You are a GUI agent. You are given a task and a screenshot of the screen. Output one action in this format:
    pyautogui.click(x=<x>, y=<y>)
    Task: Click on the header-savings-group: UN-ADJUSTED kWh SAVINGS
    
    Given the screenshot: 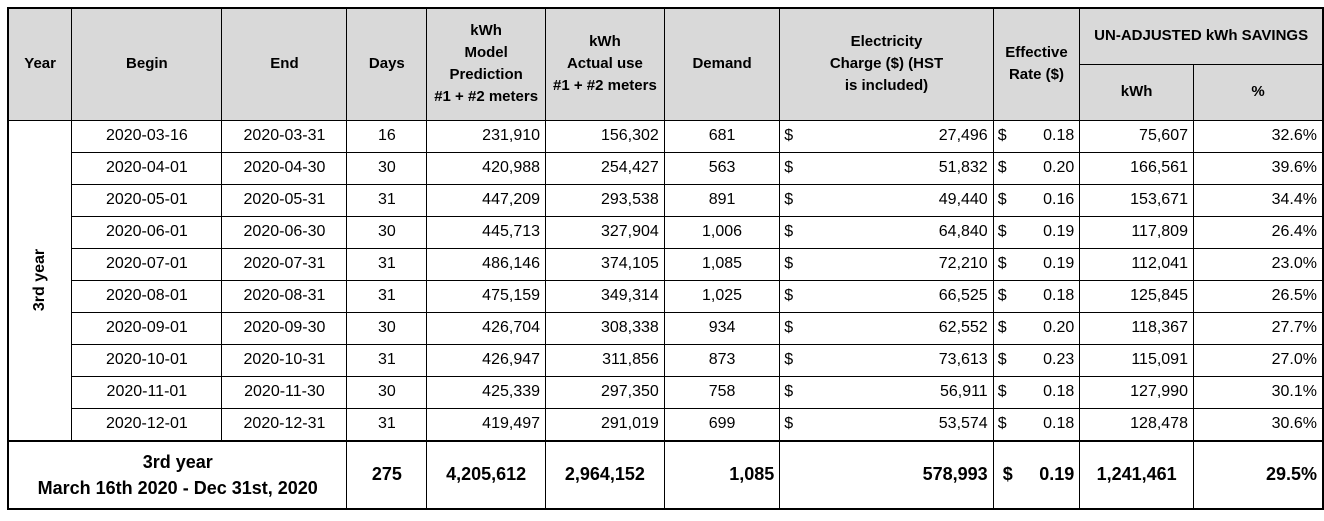 What is the action you would take?
    pyautogui.click(x=1201, y=36)
    